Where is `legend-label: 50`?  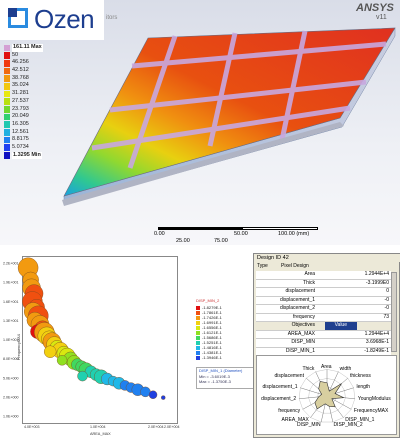
legend-label: 50 is located at coordinates (15, 54).